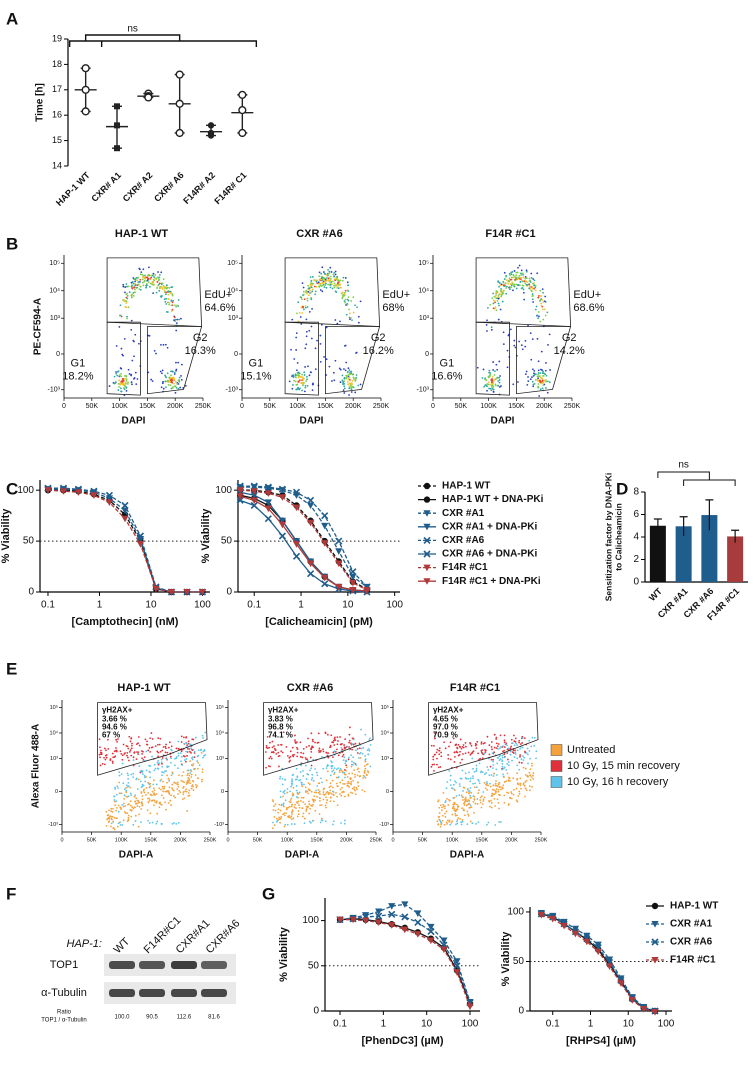  What do you see at coordinates (556, 782) in the screenshot?
I see `legend-swatch` at bounding box center [556, 782].